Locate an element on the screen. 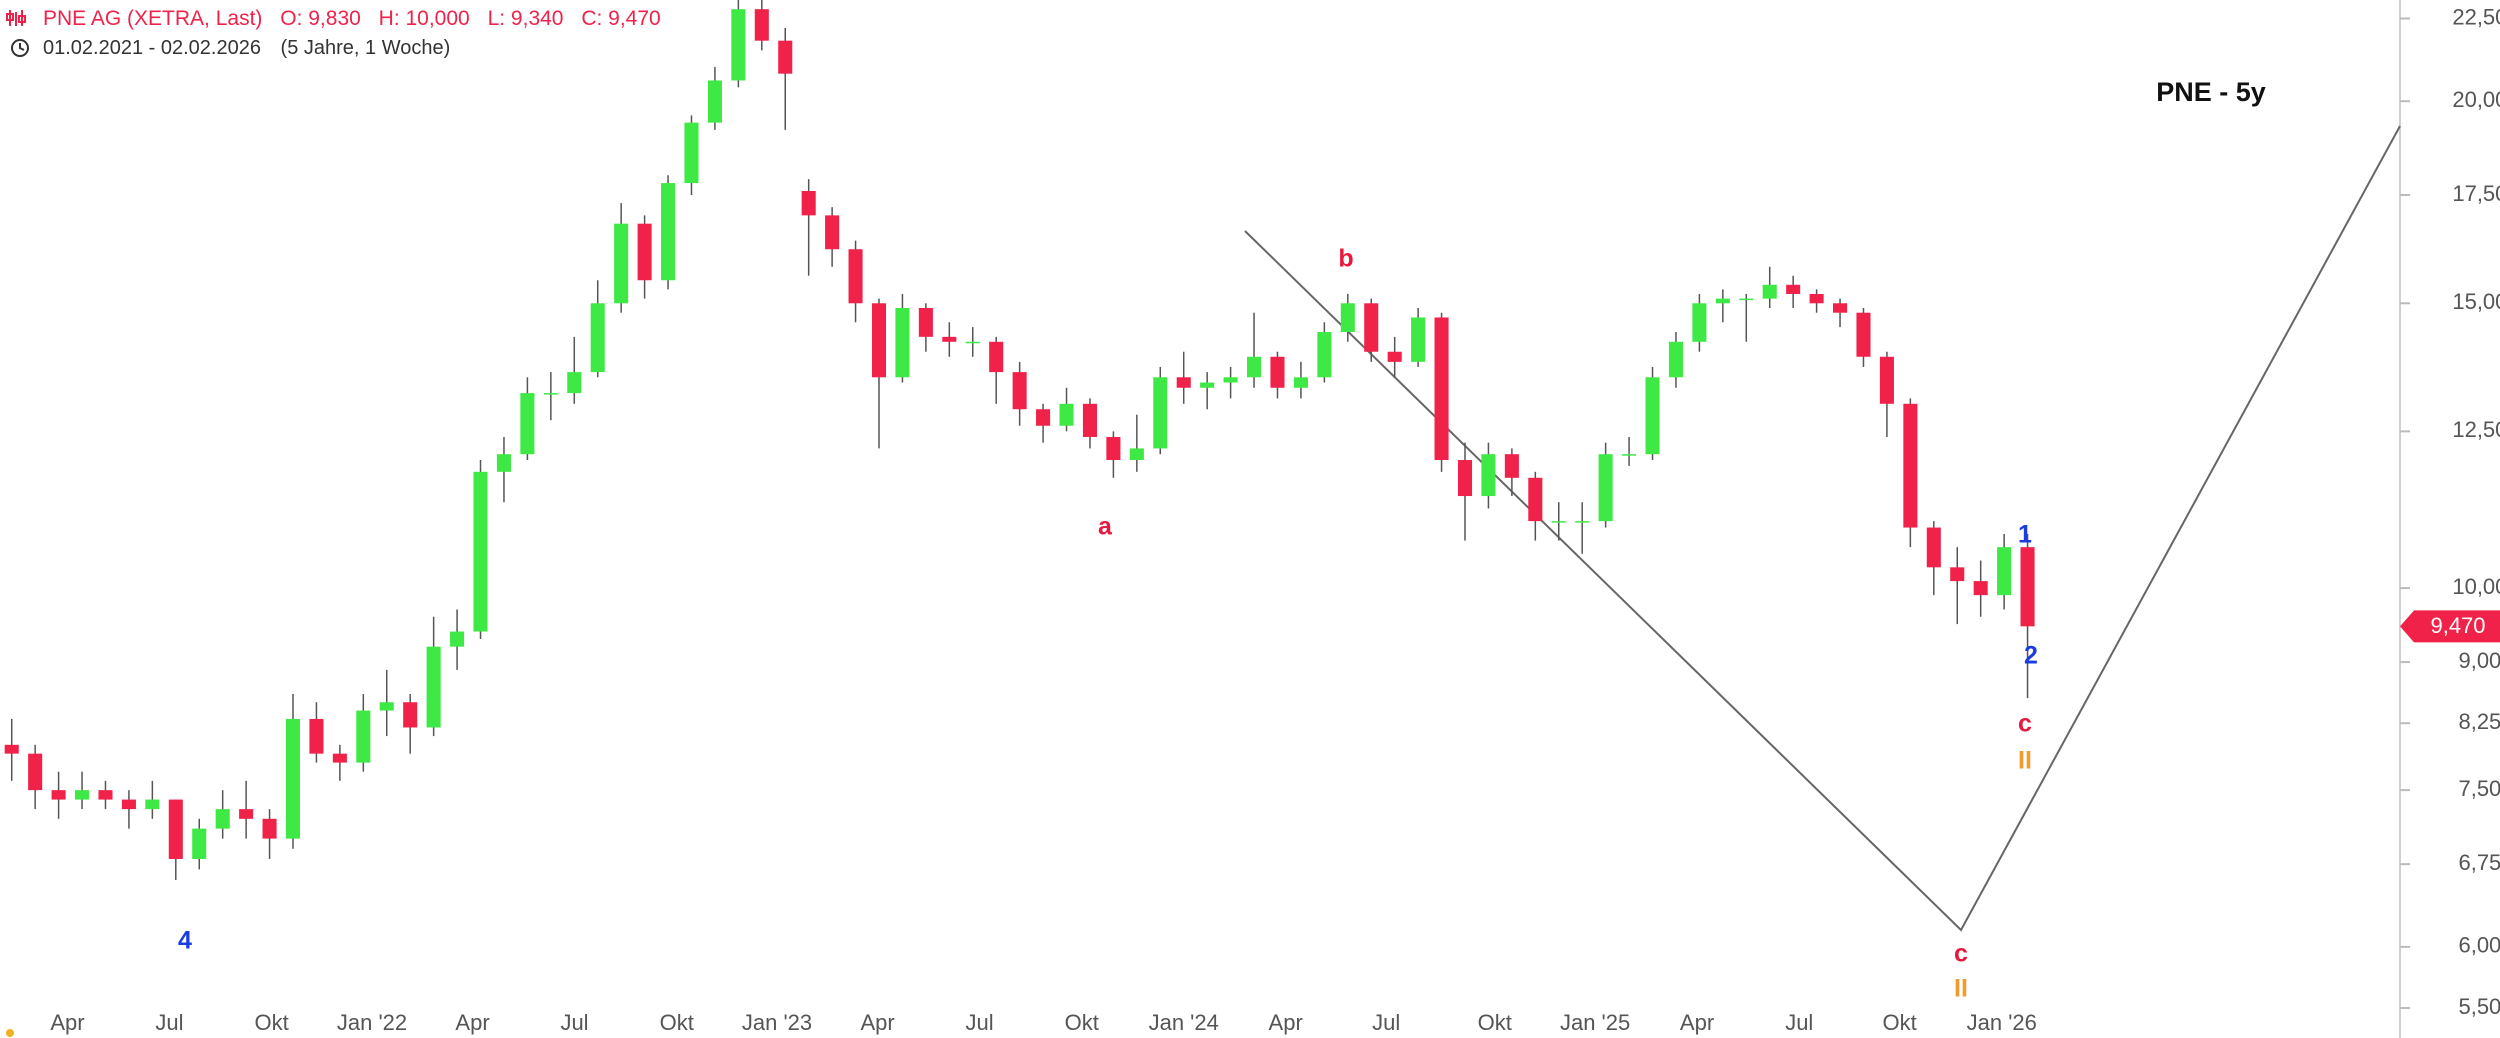  wave-label: 4 is located at coordinates (185, 941).